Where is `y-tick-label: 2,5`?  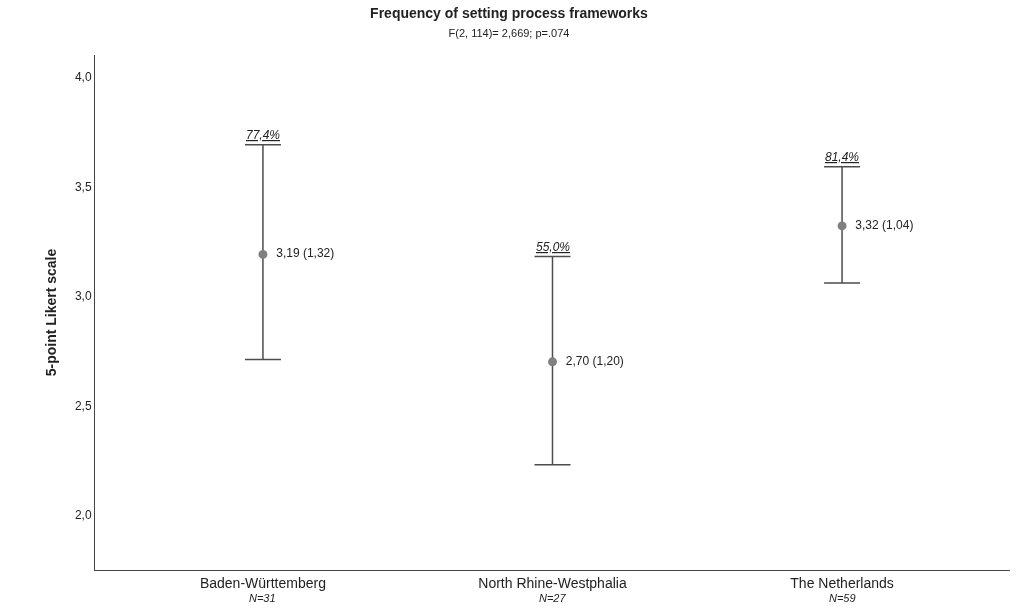
y-tick-label: 2,5 is located at coordinates (83, 405).